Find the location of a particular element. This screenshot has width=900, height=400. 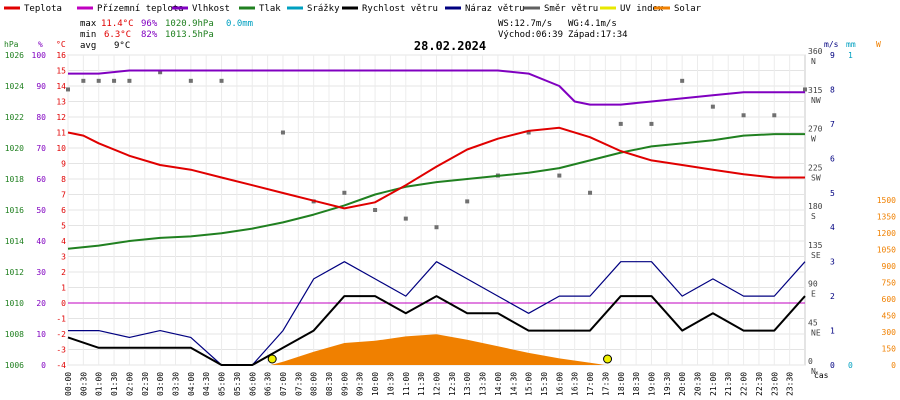

tick-degc: 3 is located at coordinates (63, 257).